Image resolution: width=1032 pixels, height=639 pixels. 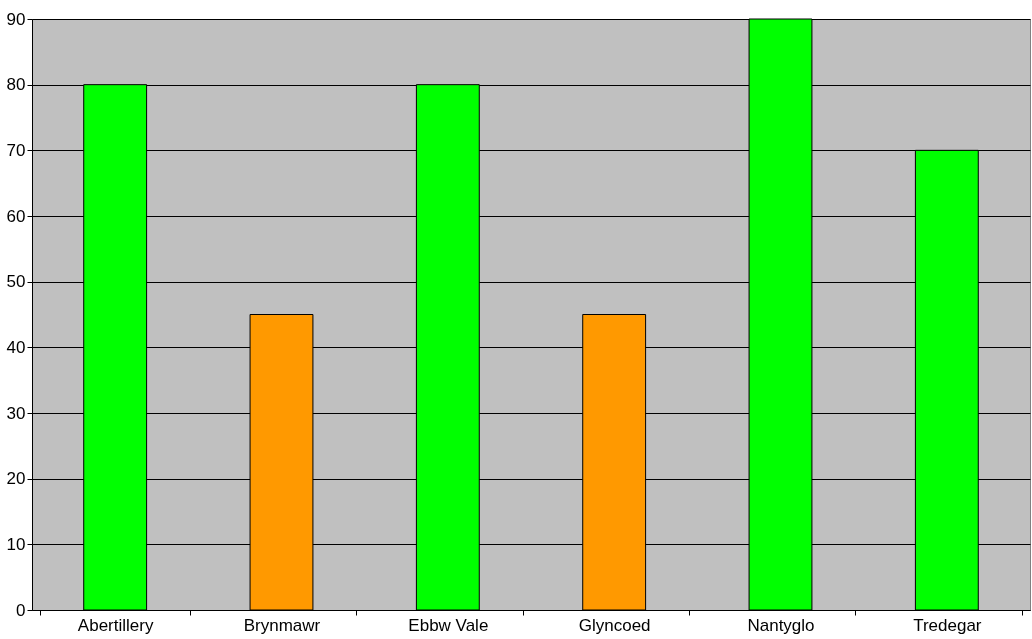 I want to click on y-tick-label: 0, so click(x=21, y=610).